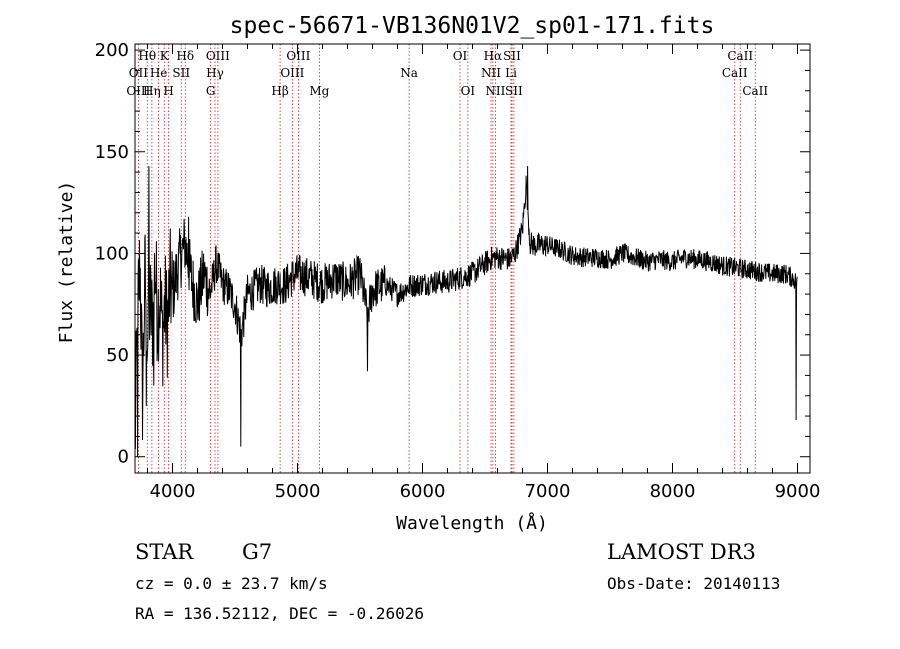 The image size is (900, 649). What do you see at coordinates (257, 552) in the screenshot?
I see `object-subclass: G7` at bounding box center [257, 552].